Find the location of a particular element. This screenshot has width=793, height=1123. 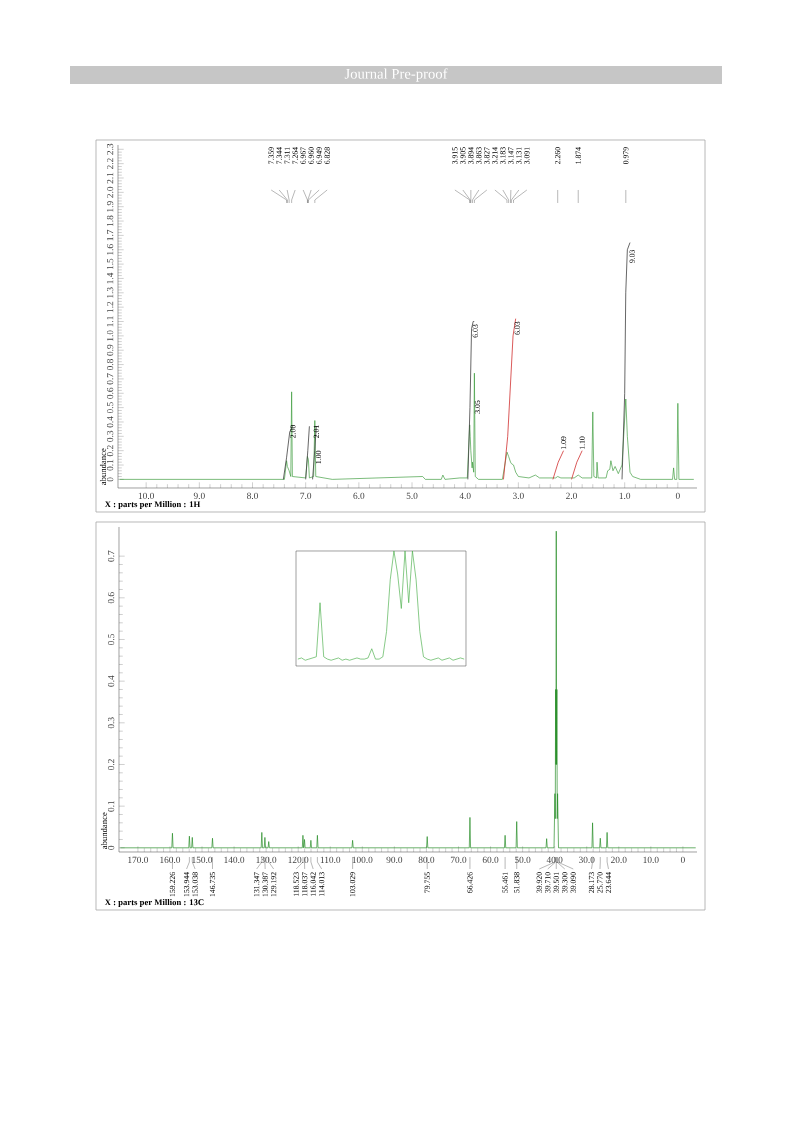

y-tick-label: 1.9 is located at coordinates (110, 206).